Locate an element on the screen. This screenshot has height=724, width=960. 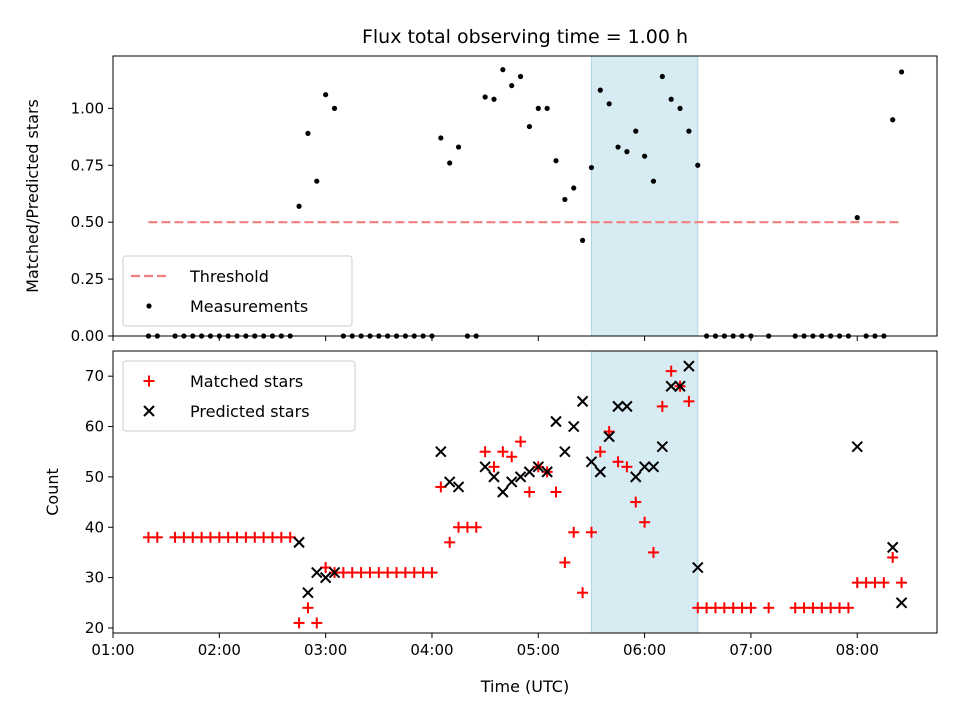
legend: Threshold Measurements is located at coordinates (237, 291).